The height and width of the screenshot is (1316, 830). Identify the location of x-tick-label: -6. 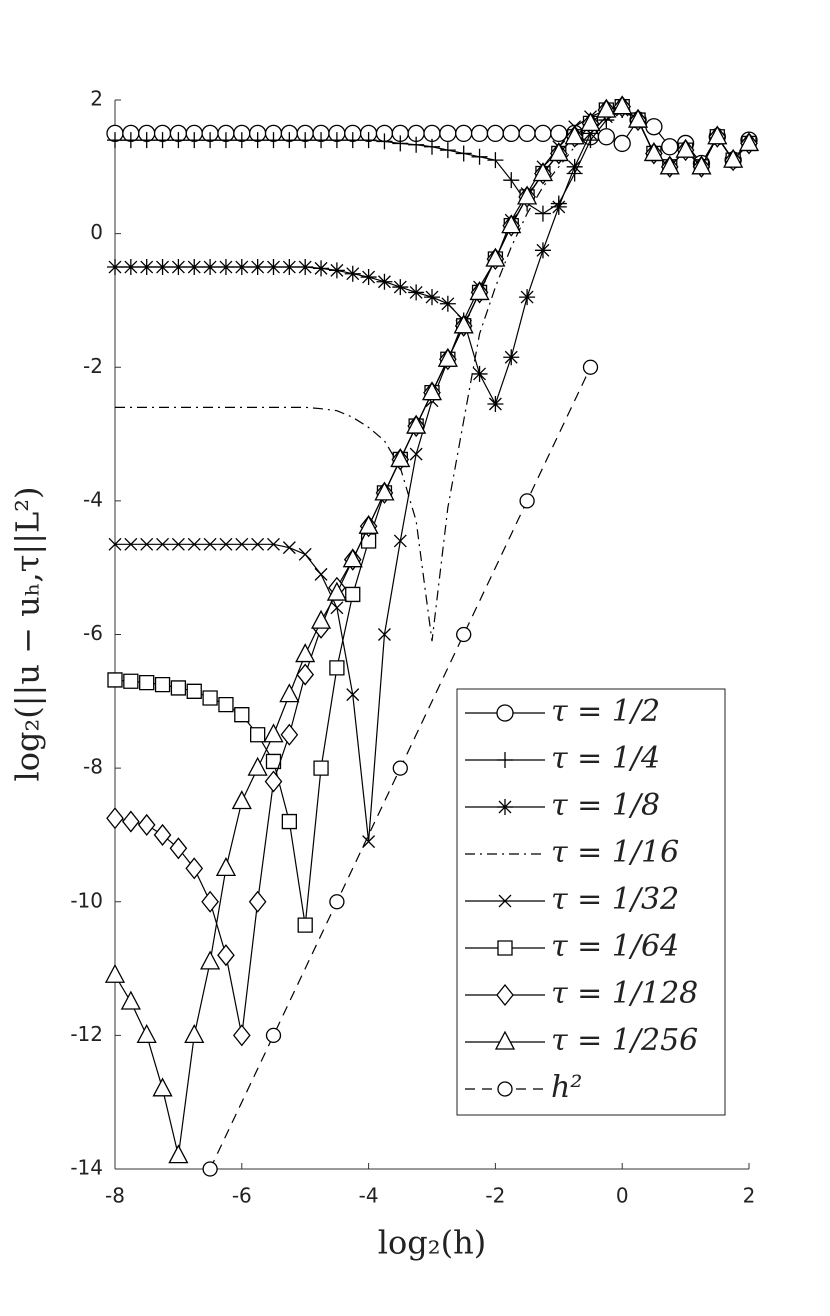
(242, 1196).